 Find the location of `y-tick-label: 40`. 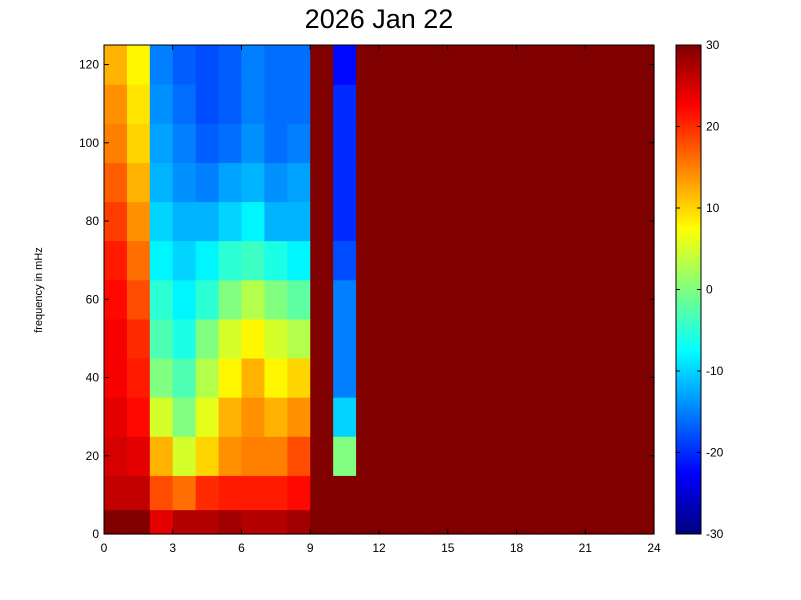

y-tick-label: 40 is located at coordinates (93, 378).